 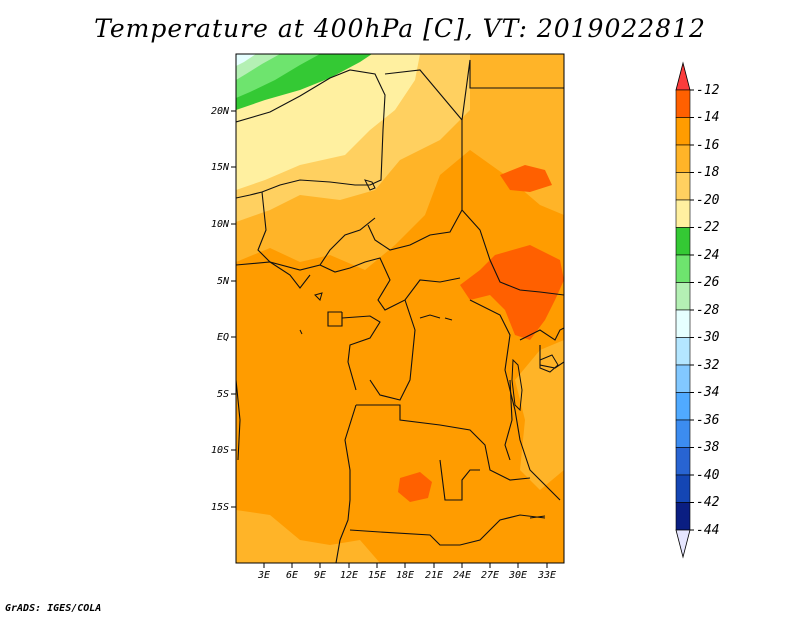 I want to click on lon-label-27e: 27E, so click(x=490, y=575).